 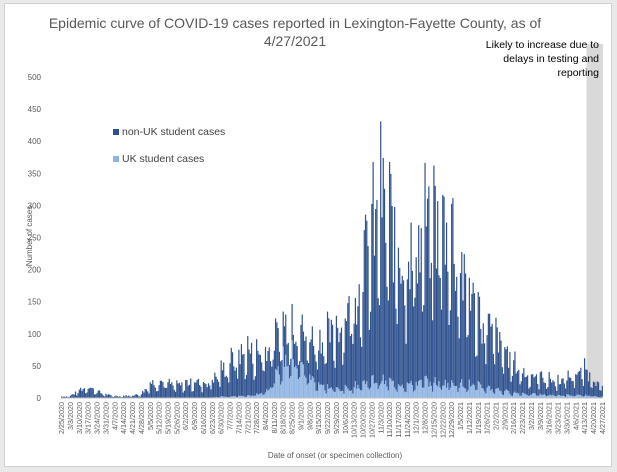 I want to click on x-axis-label: Date of onset (or specimen collection), so click(x=335, y=455).